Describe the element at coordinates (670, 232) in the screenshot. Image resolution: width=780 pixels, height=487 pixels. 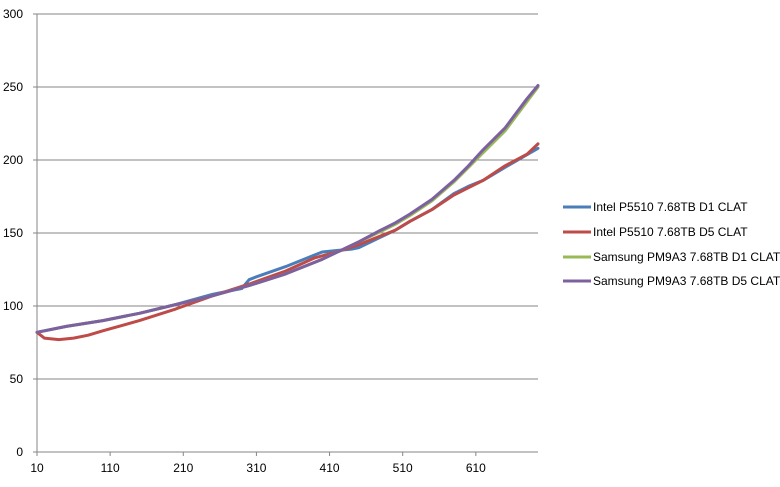
I see `legend-label: Intel P5510 7.68TB D5 CLAT` at that location.